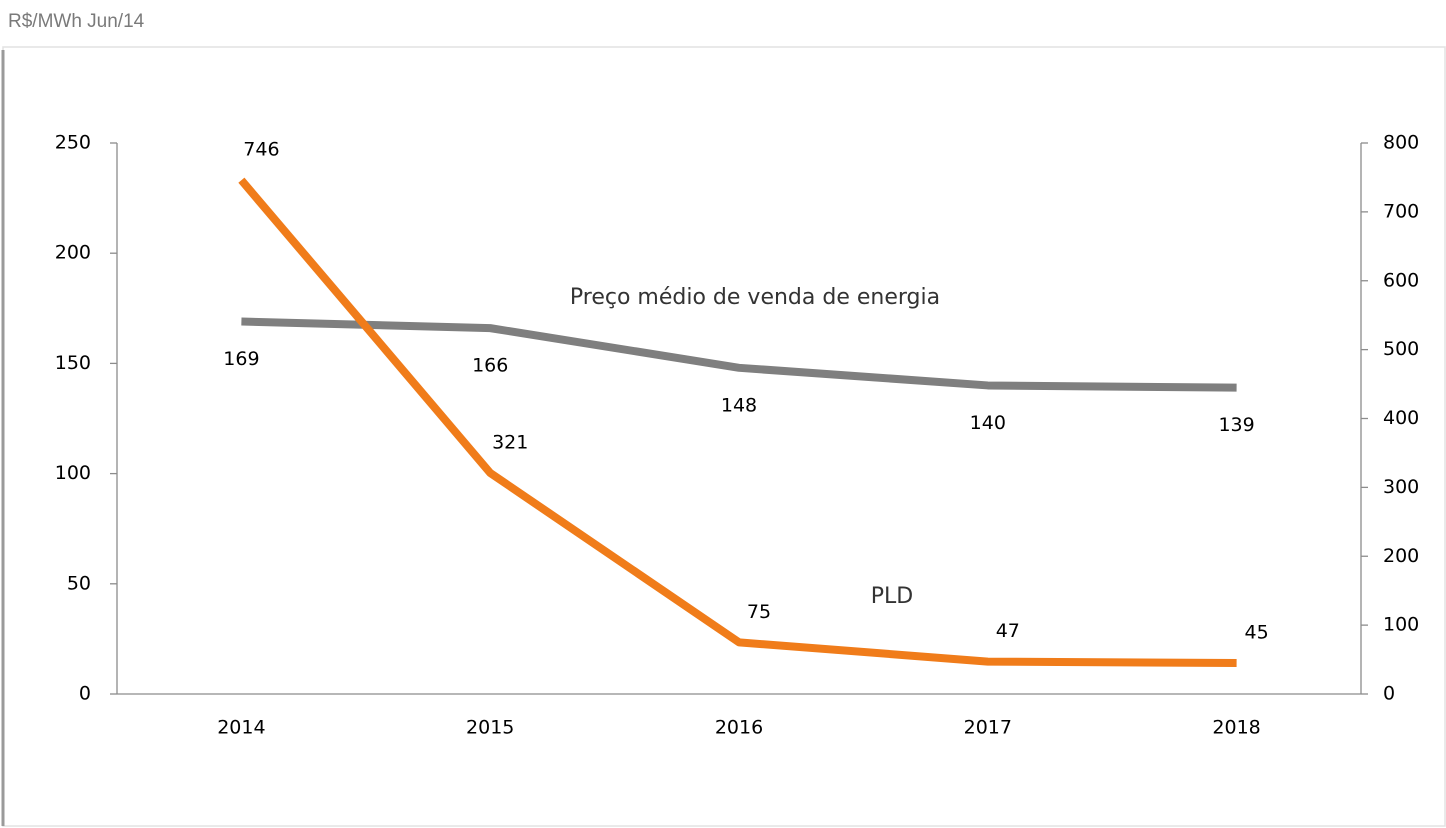 Image resolution: width=1446 pixels, height=828 pixels. What do you see at coordinates (892, 596) in the screenshot?
I see `series-label: PLD` at bounding box center [892, 596].